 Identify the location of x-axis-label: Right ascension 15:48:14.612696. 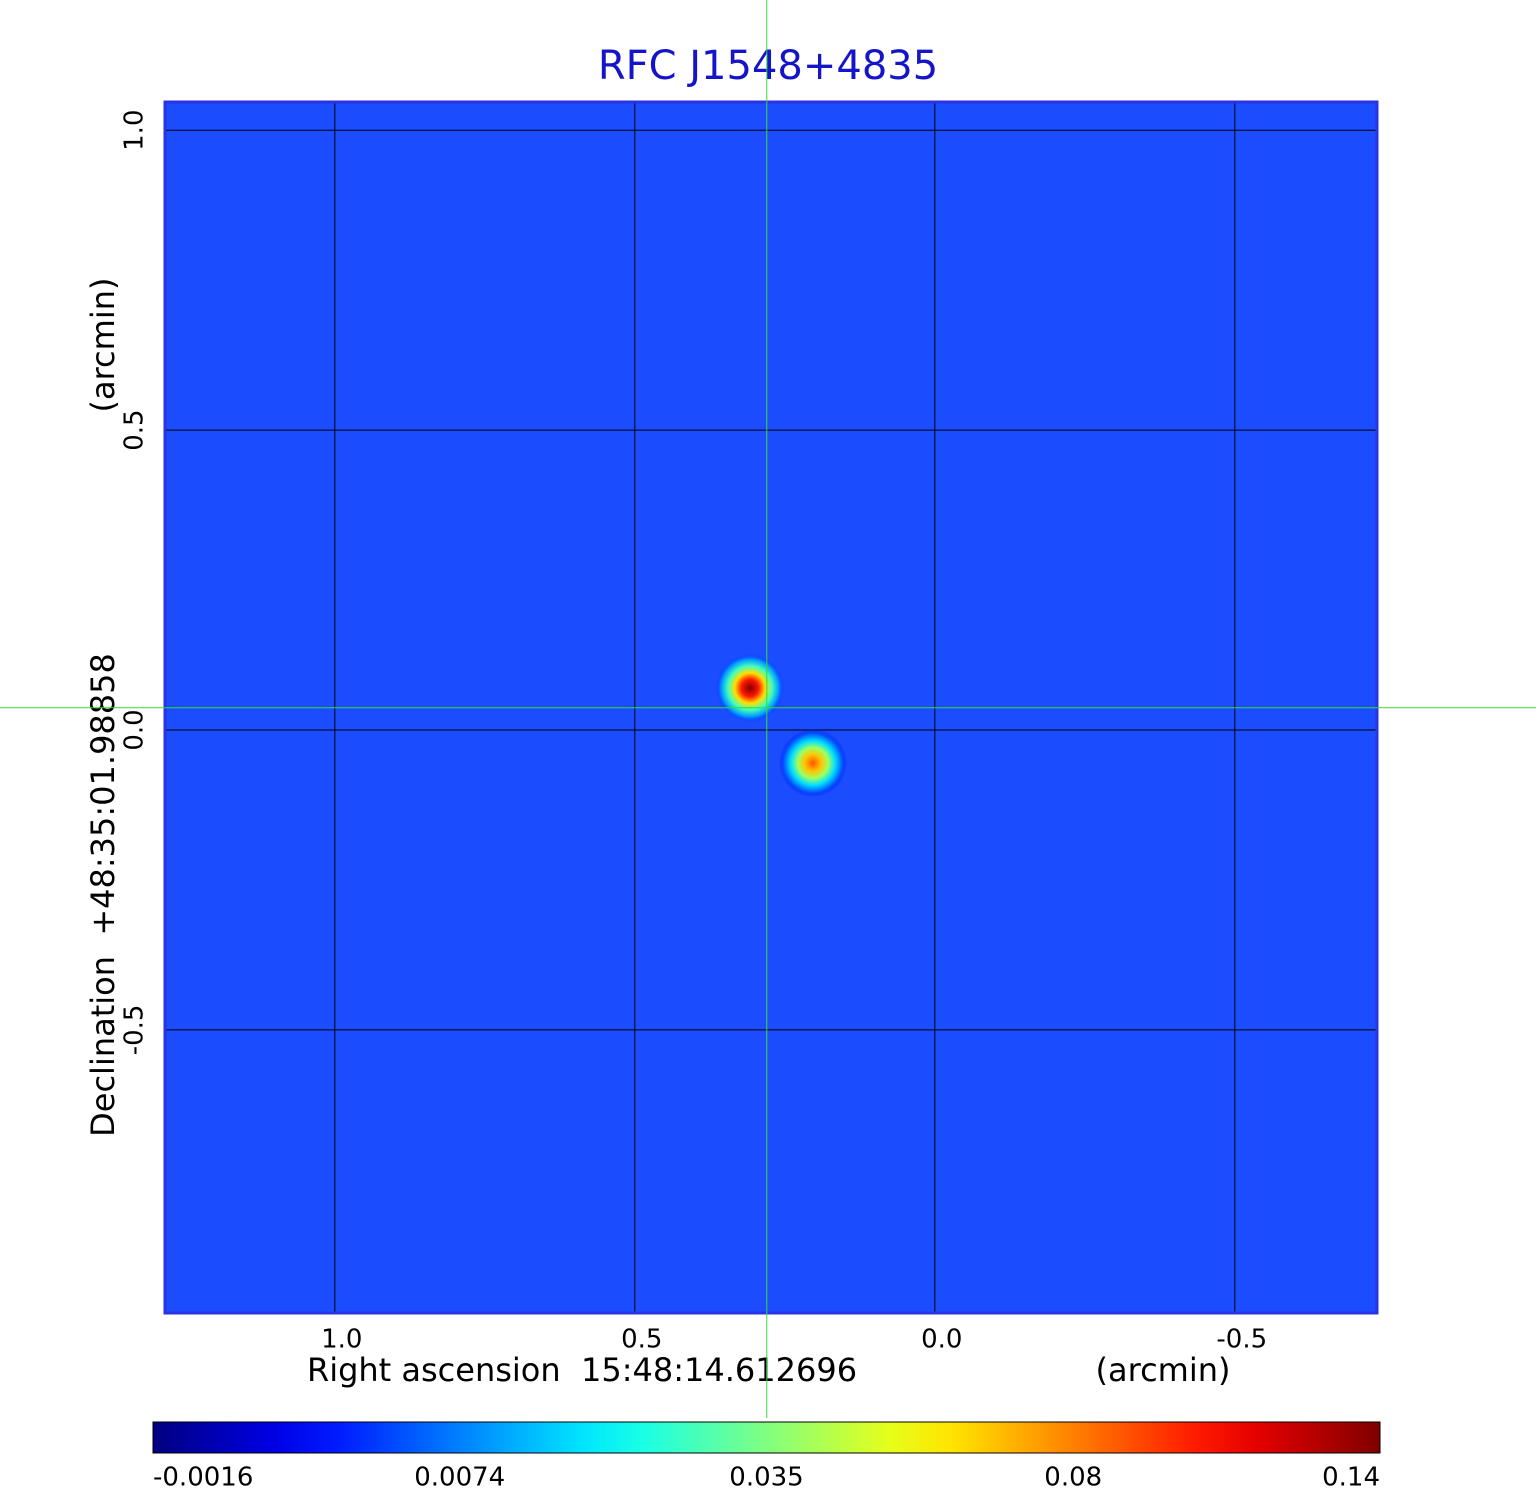
(582, 1370).